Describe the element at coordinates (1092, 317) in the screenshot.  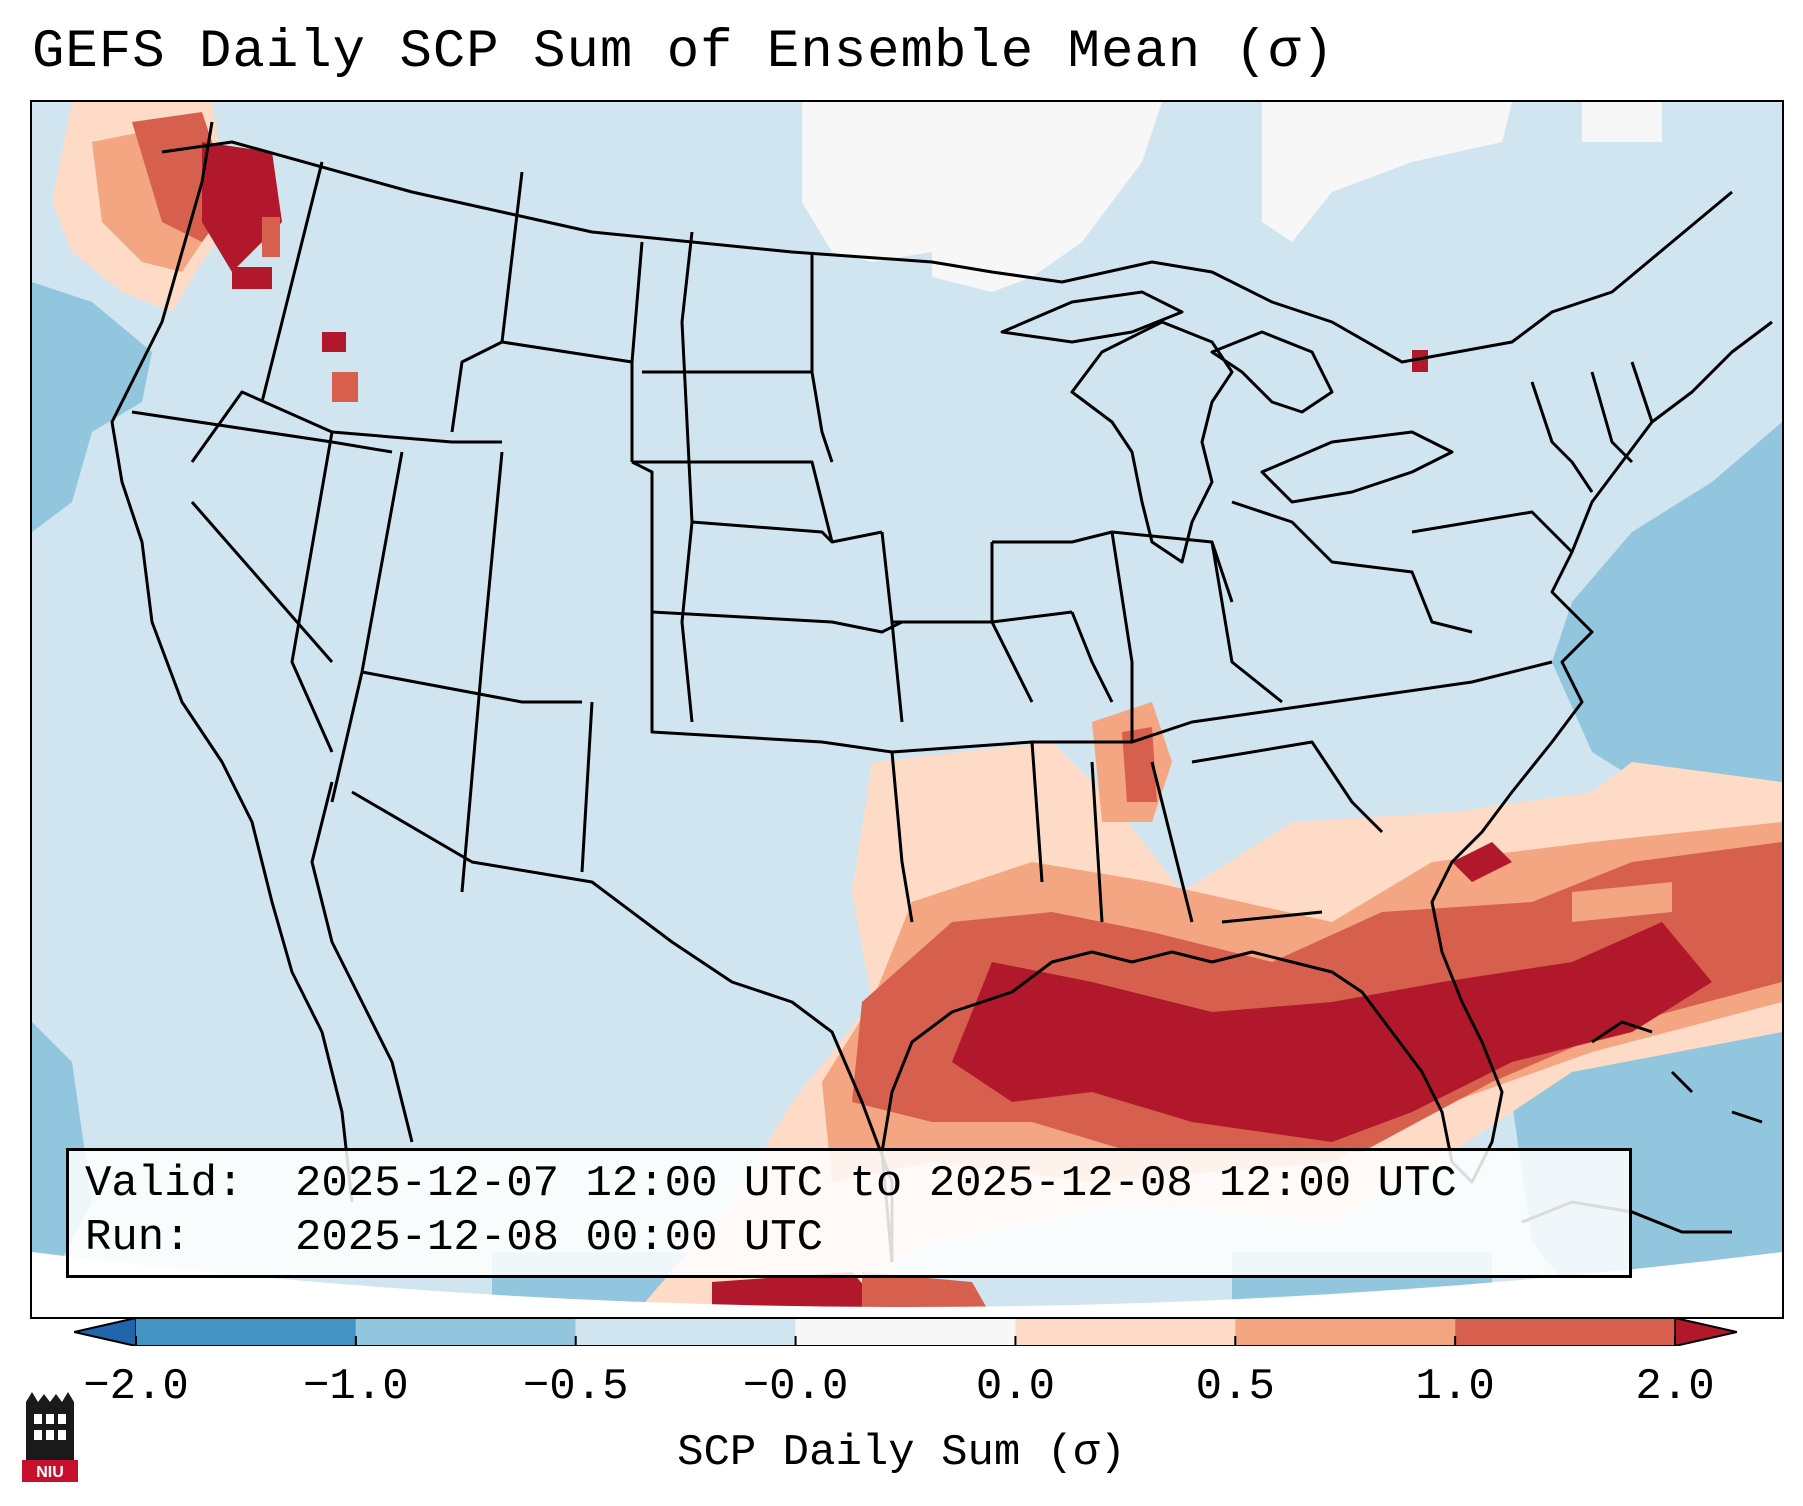
I see `lake-superior` at that location.